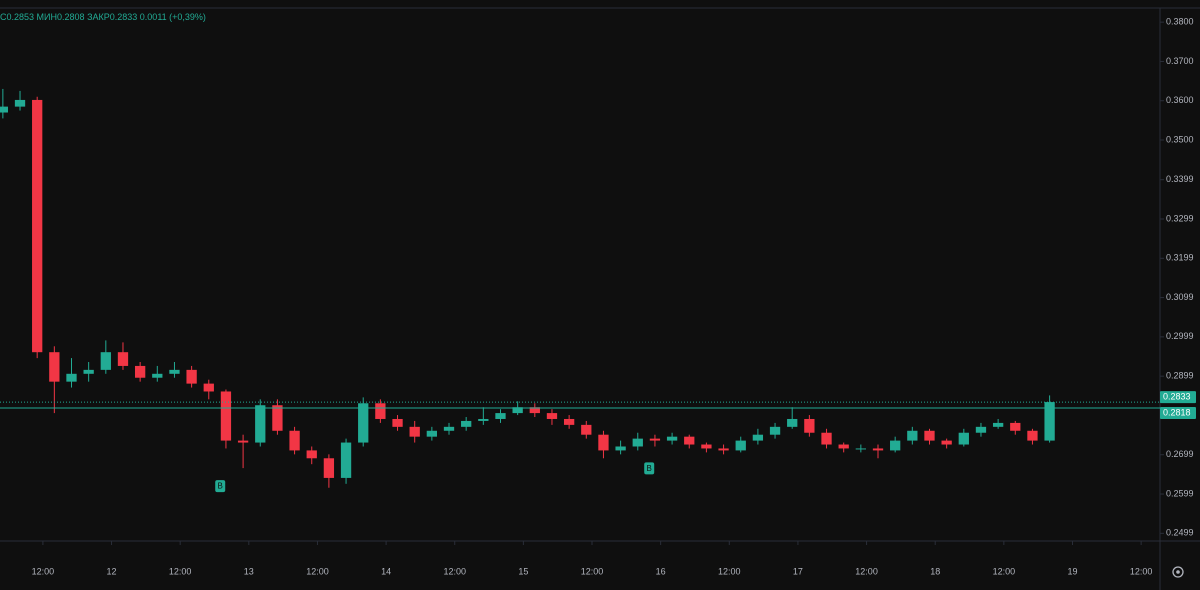  I want to click on settings-dot, so click(1178, 572).